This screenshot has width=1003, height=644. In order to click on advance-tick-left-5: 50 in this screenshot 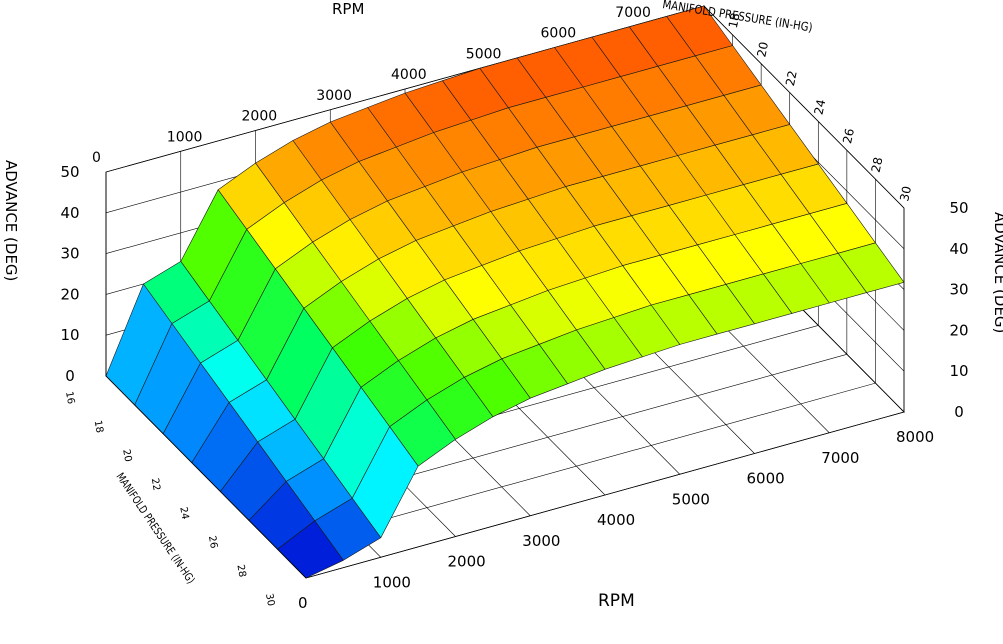, I will do `click(69, 172)`.